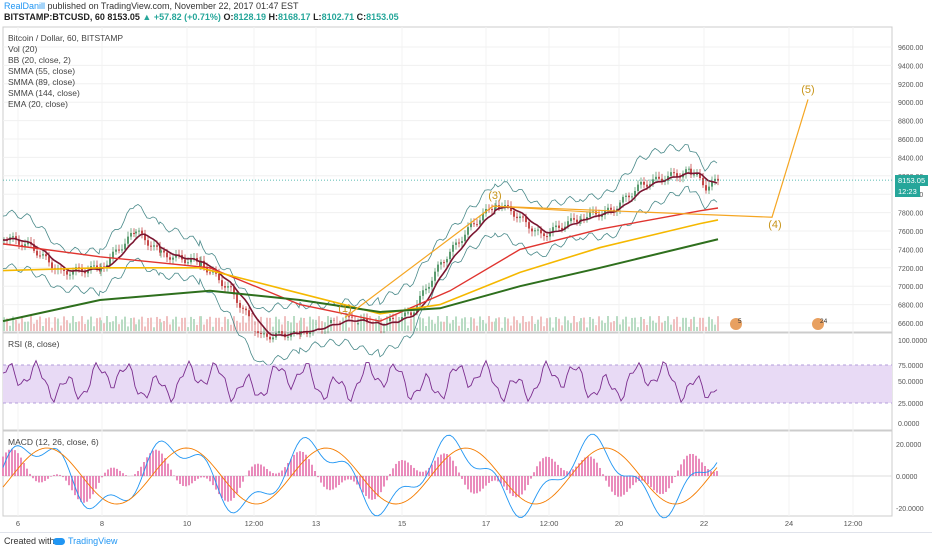 The image size is (932, 551). Describe the element at coordinates (25, 6) in the screenshot. I see `author-link: RealDanill` at that location.